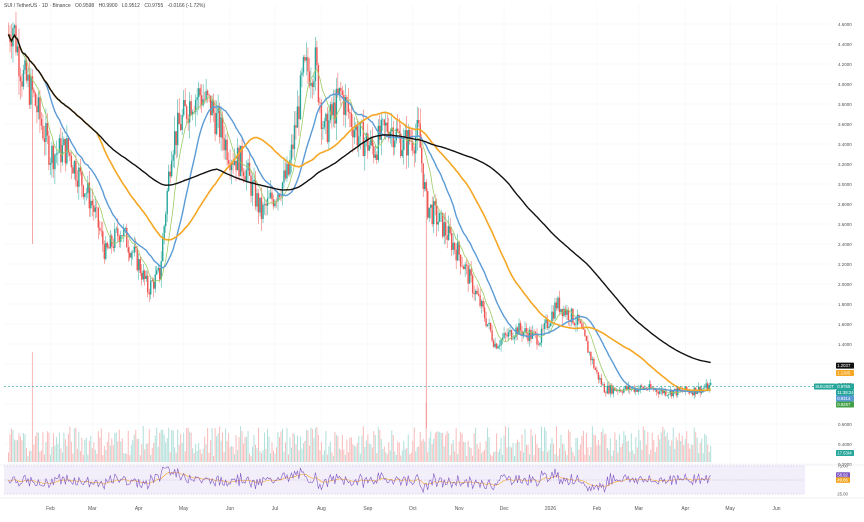  What do you see at coordinates (37, 6) in the screenshot?
I see `symbol-label: SUI / TetherUS · 1D · Binance` at bounding box center [37, 6].